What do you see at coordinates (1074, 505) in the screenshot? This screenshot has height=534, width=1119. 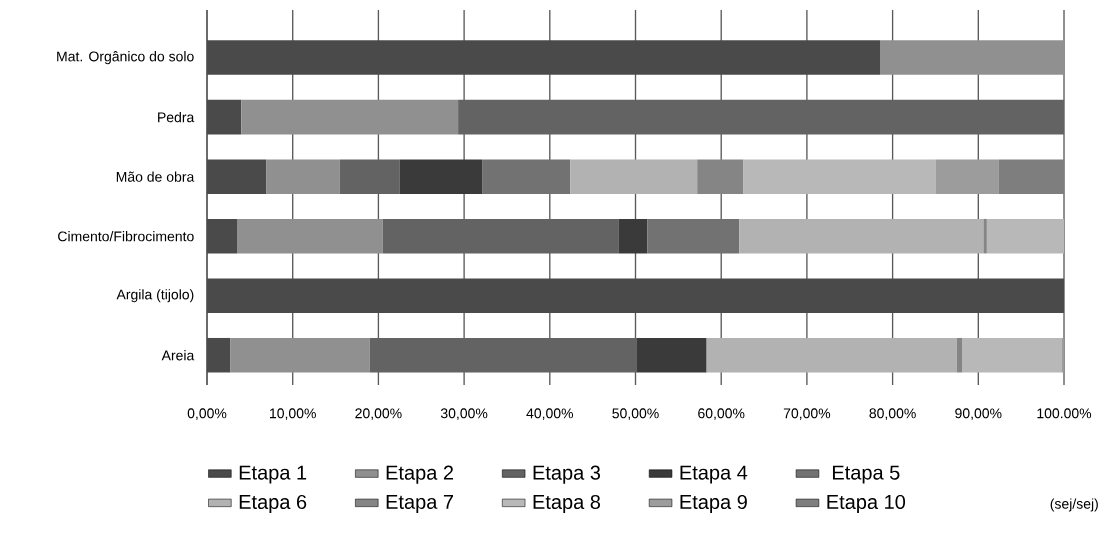 I see `text: (sej/sej)` at bounding box center [1074, 505].